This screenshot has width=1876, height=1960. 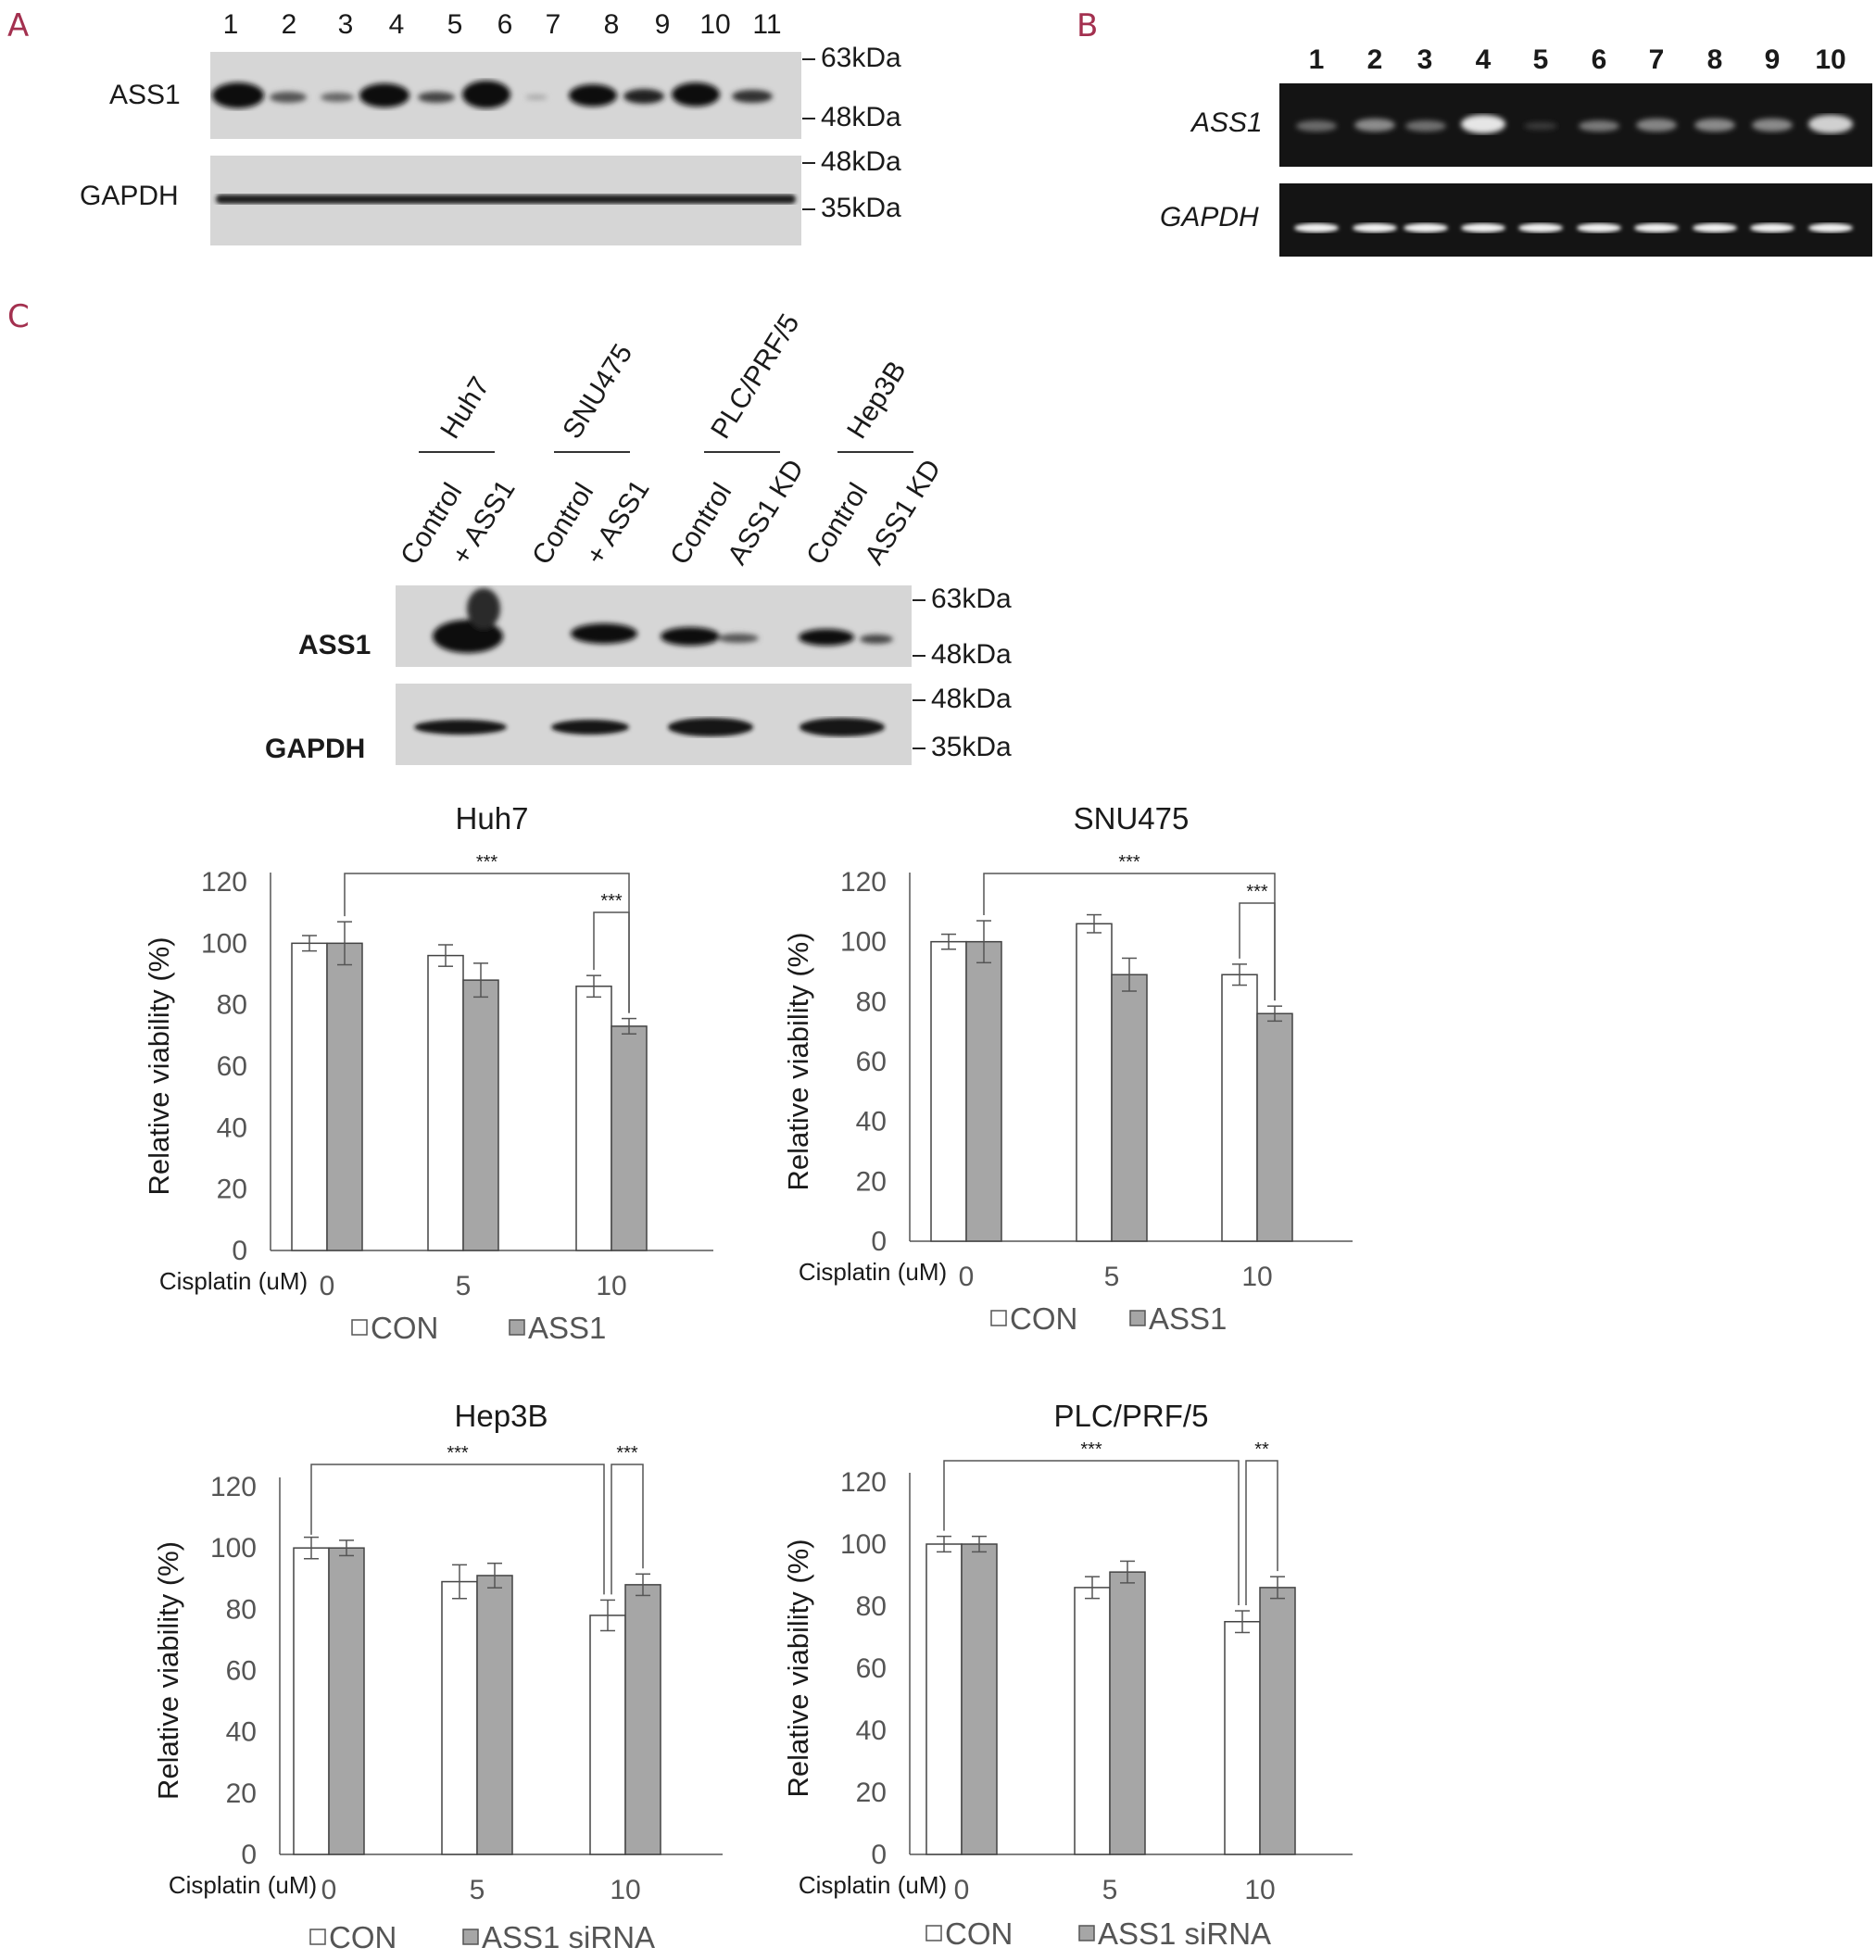 I want to click on panel-c-cell-snu475: SNU475, so click(x=598, y=391).